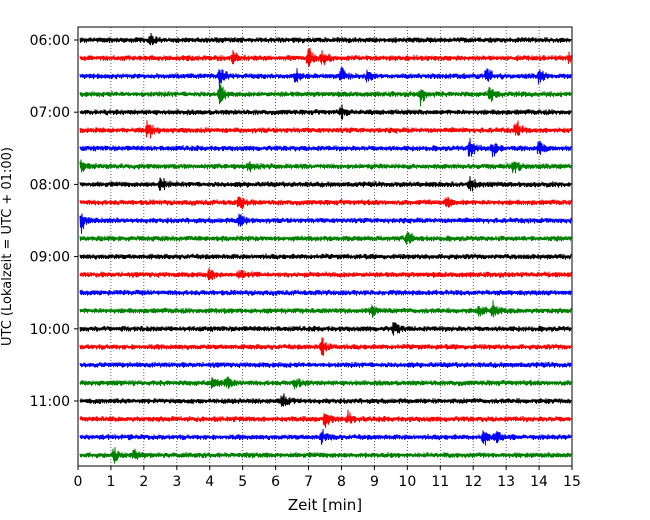 This screenshot has width=650, height=520. I want to click on x-tick-label: 5, so click(242, 482).